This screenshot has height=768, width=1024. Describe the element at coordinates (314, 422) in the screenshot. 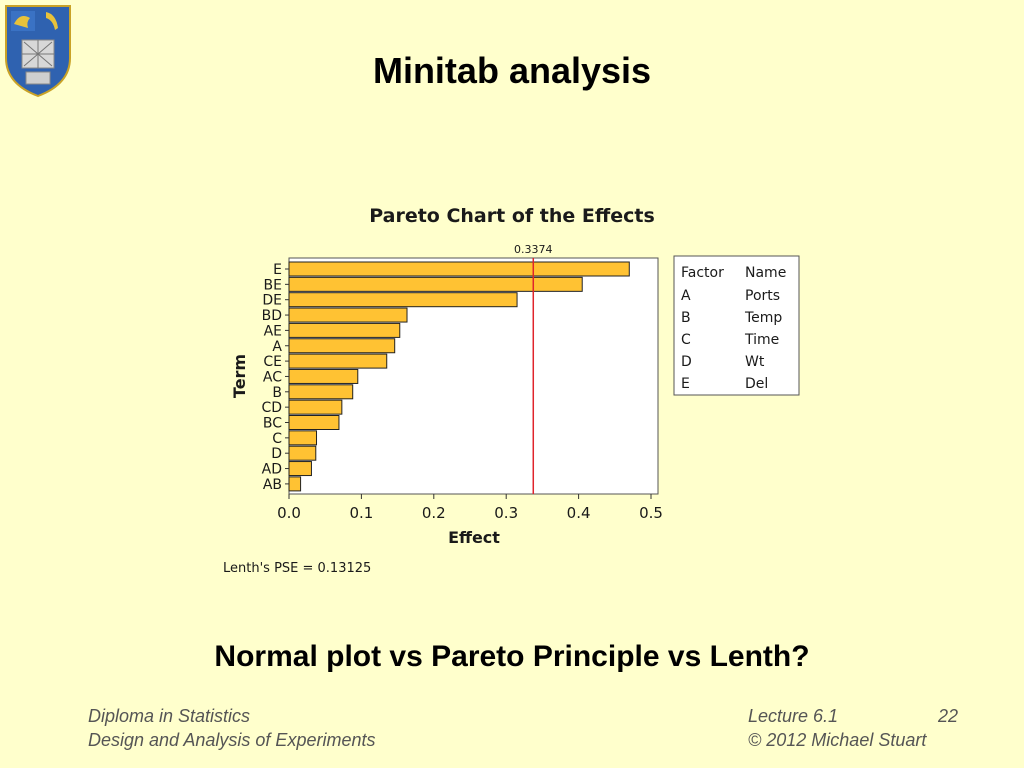

I see `bar-bc` at that location.